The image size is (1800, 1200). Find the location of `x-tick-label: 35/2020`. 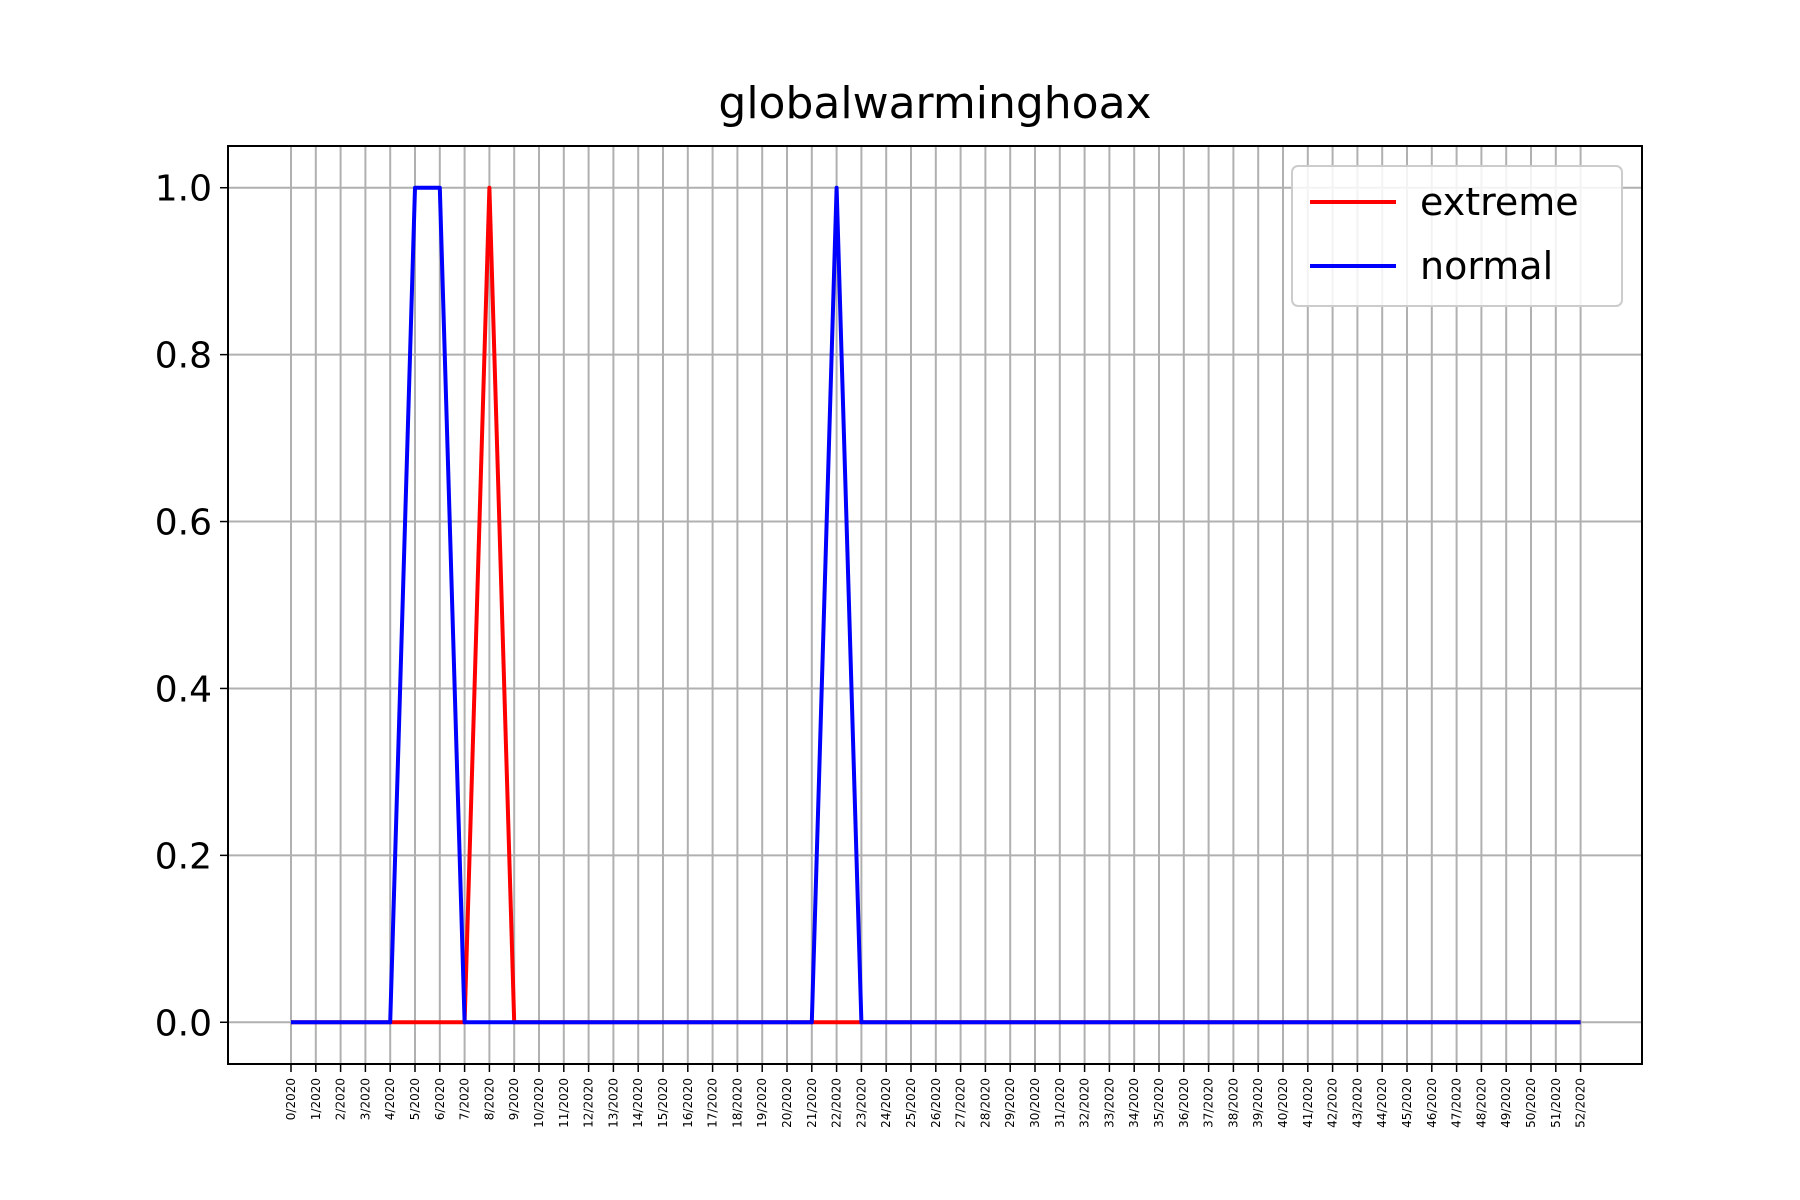

x-tick-label: 35/2020 is located at coordinates (1159, 1103).